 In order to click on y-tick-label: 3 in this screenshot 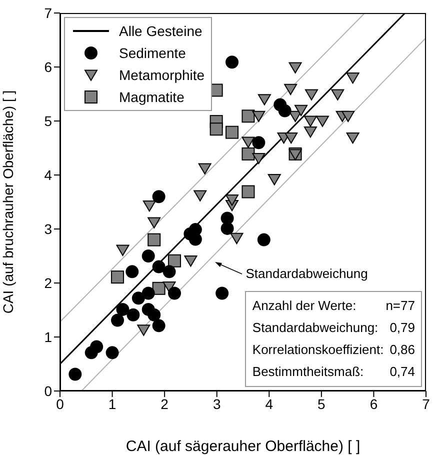, I will do `click(48, 228)`.